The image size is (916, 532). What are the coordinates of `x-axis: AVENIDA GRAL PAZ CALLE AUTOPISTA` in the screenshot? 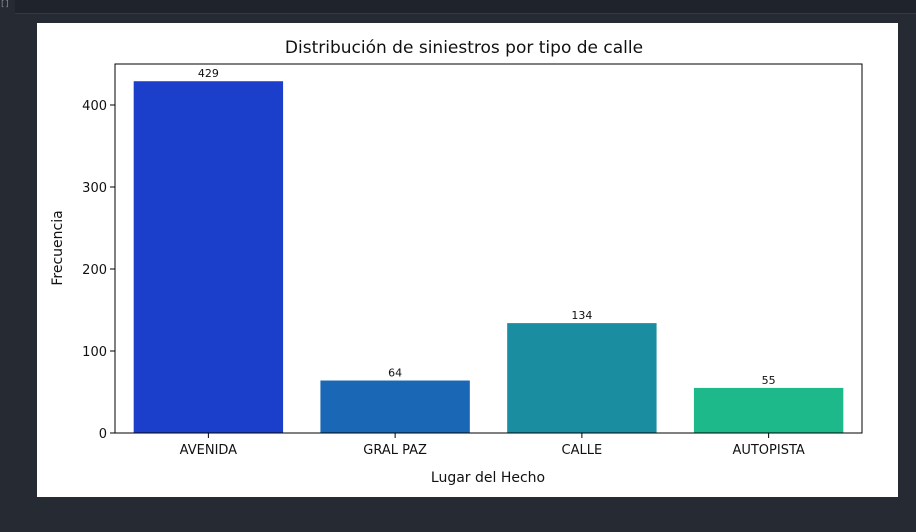 It's located at (492, 445).